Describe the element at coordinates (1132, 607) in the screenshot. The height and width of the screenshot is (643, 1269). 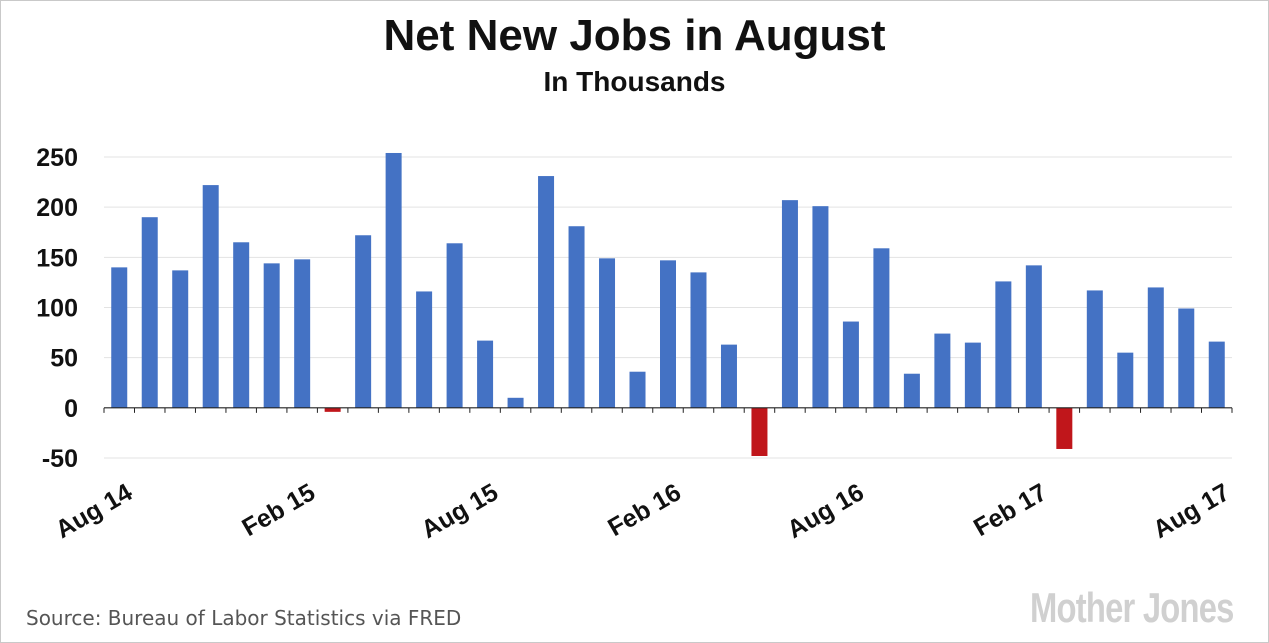
I see `mother-jones-logo: Mother Jones` at that location.